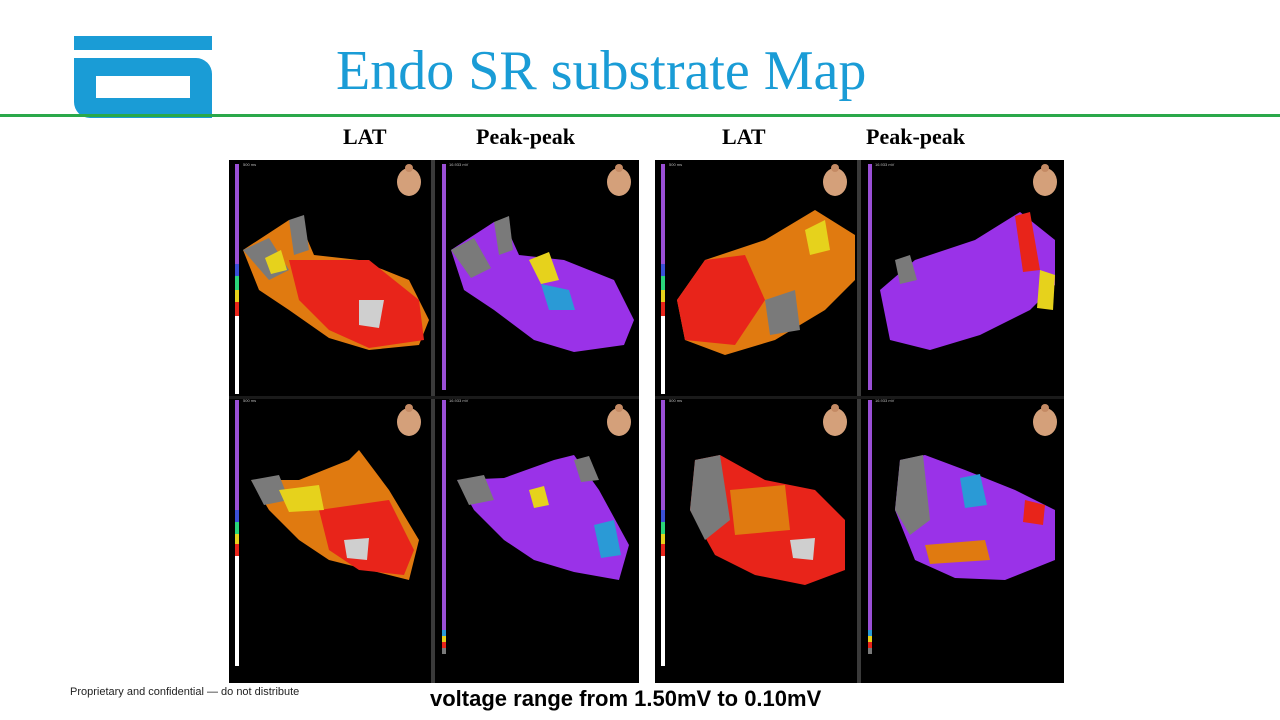 Image resolution: width=1280 pixels, height=720 pixels. Describe the element at coordinates (543, 517) in the screenshot. I see `peak-peak-map-bottom-left` at that location.